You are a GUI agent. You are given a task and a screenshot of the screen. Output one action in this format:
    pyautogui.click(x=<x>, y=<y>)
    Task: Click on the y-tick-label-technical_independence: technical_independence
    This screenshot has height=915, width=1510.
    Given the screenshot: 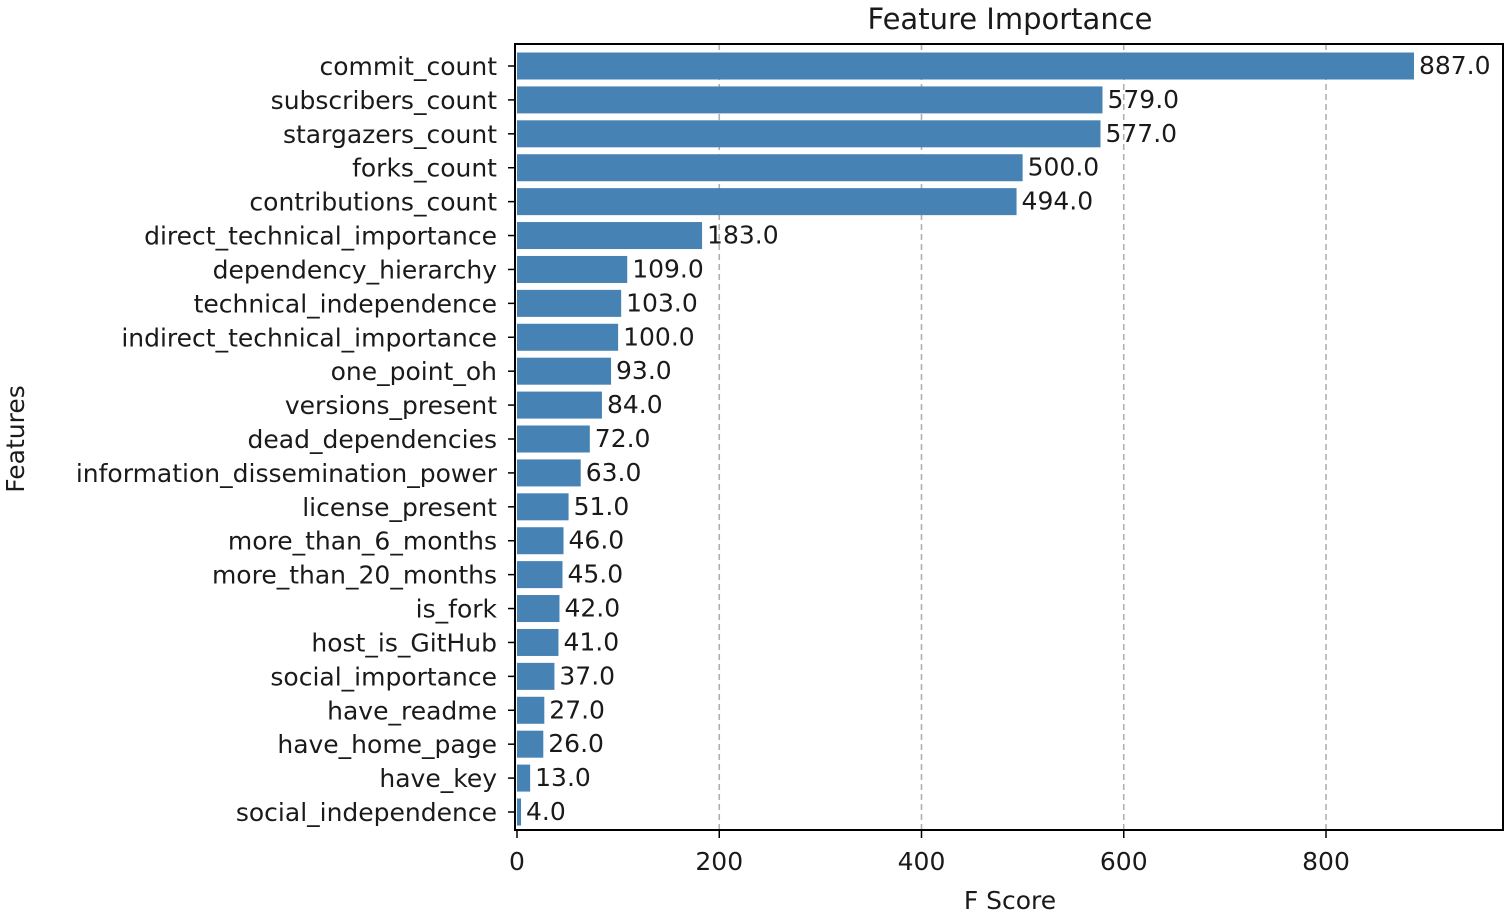 What is the action you would take?
    pyautogui.click(x=345, y=303)
    